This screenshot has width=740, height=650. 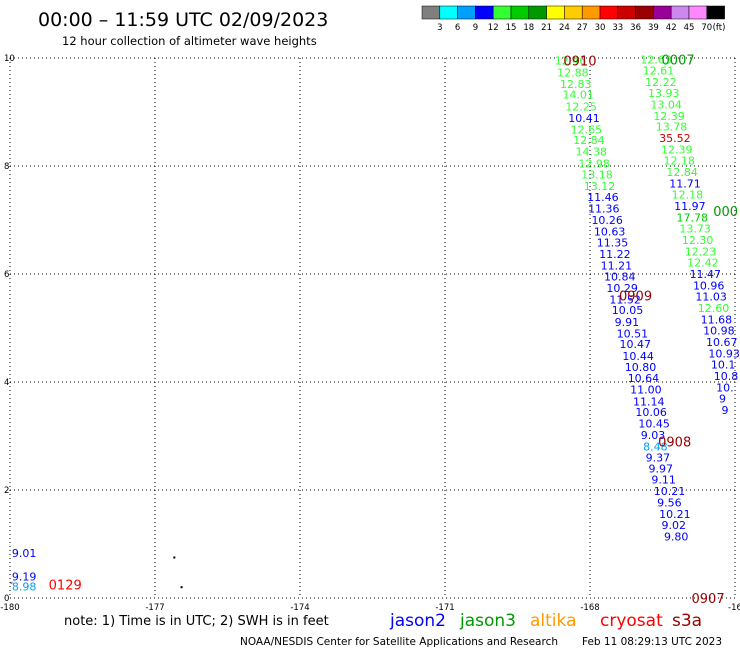 I want to click on wave-height-point: 9.37, so click(x=658, y=458).